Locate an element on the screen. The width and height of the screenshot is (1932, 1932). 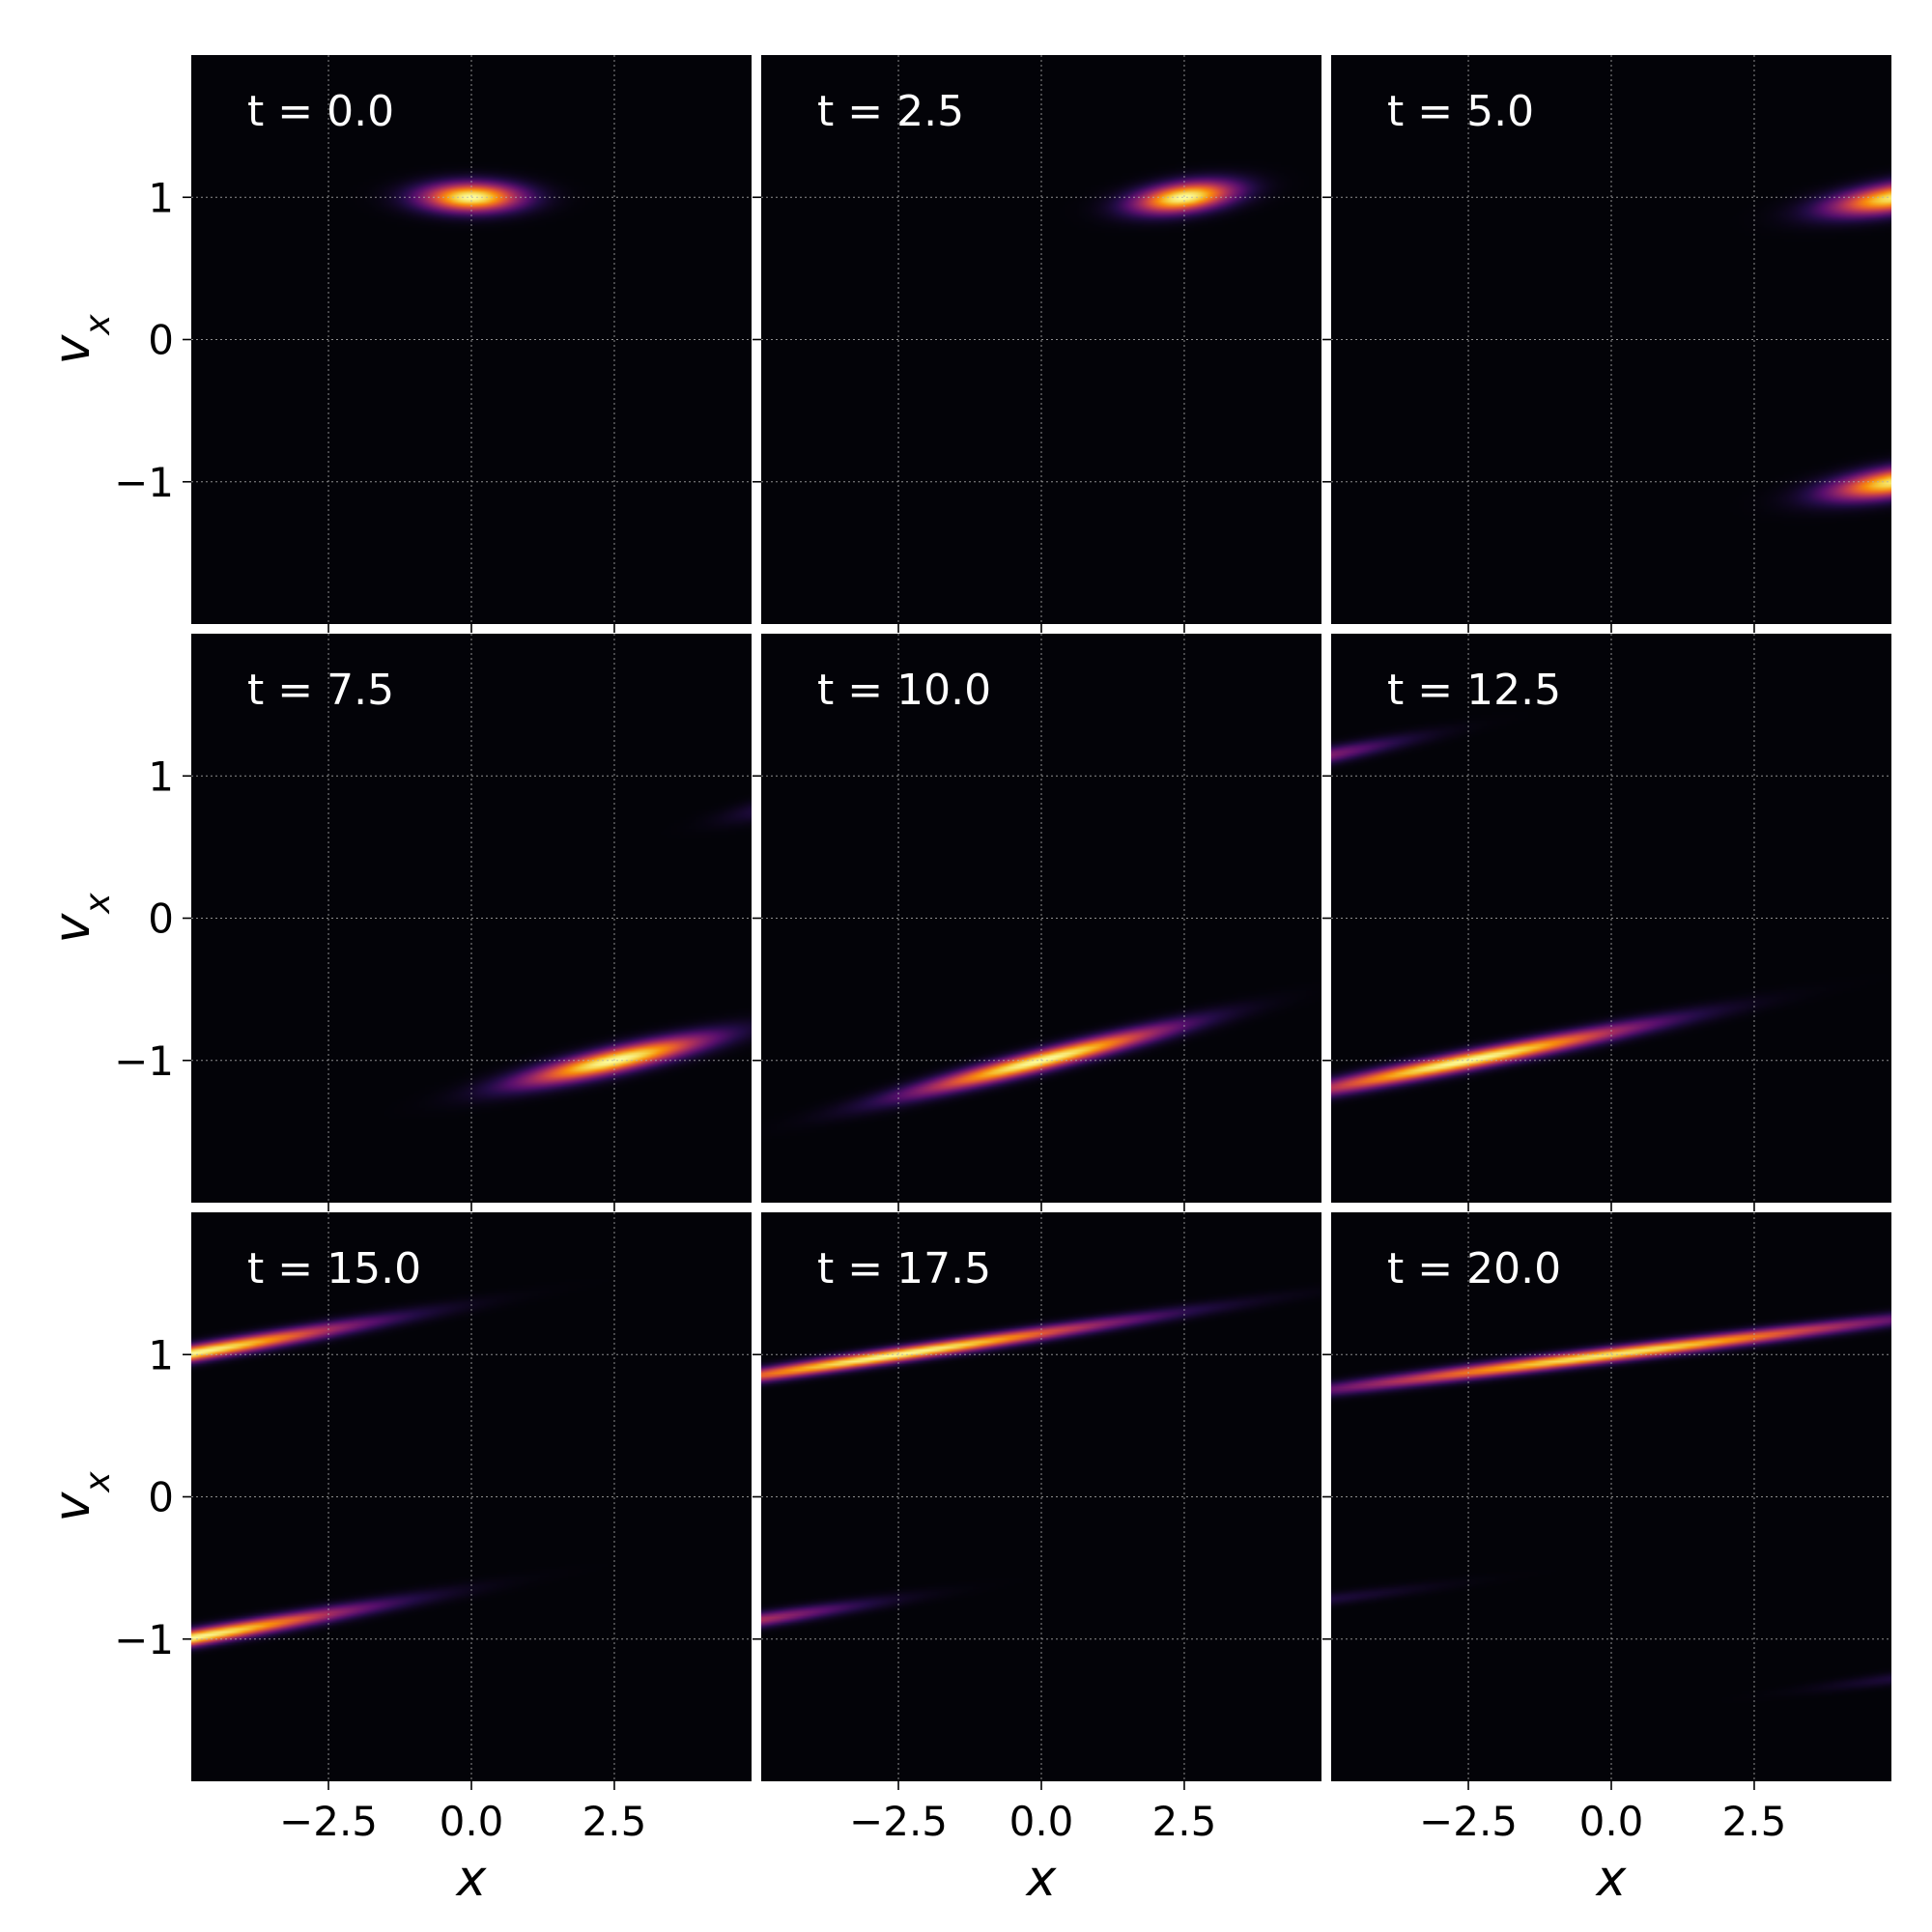
panel-6: t = 15.0 is located at coordinates (467, 1501).